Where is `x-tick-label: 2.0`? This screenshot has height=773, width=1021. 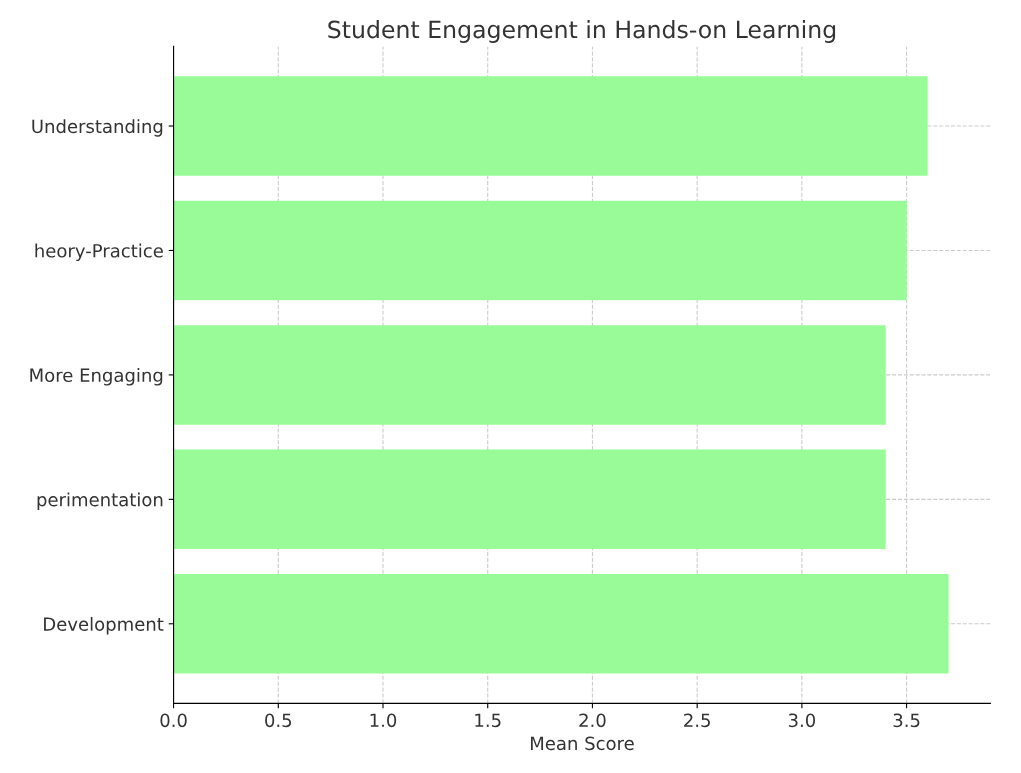
x-tick-label: 2.0 is located at coordinates (592, 720).